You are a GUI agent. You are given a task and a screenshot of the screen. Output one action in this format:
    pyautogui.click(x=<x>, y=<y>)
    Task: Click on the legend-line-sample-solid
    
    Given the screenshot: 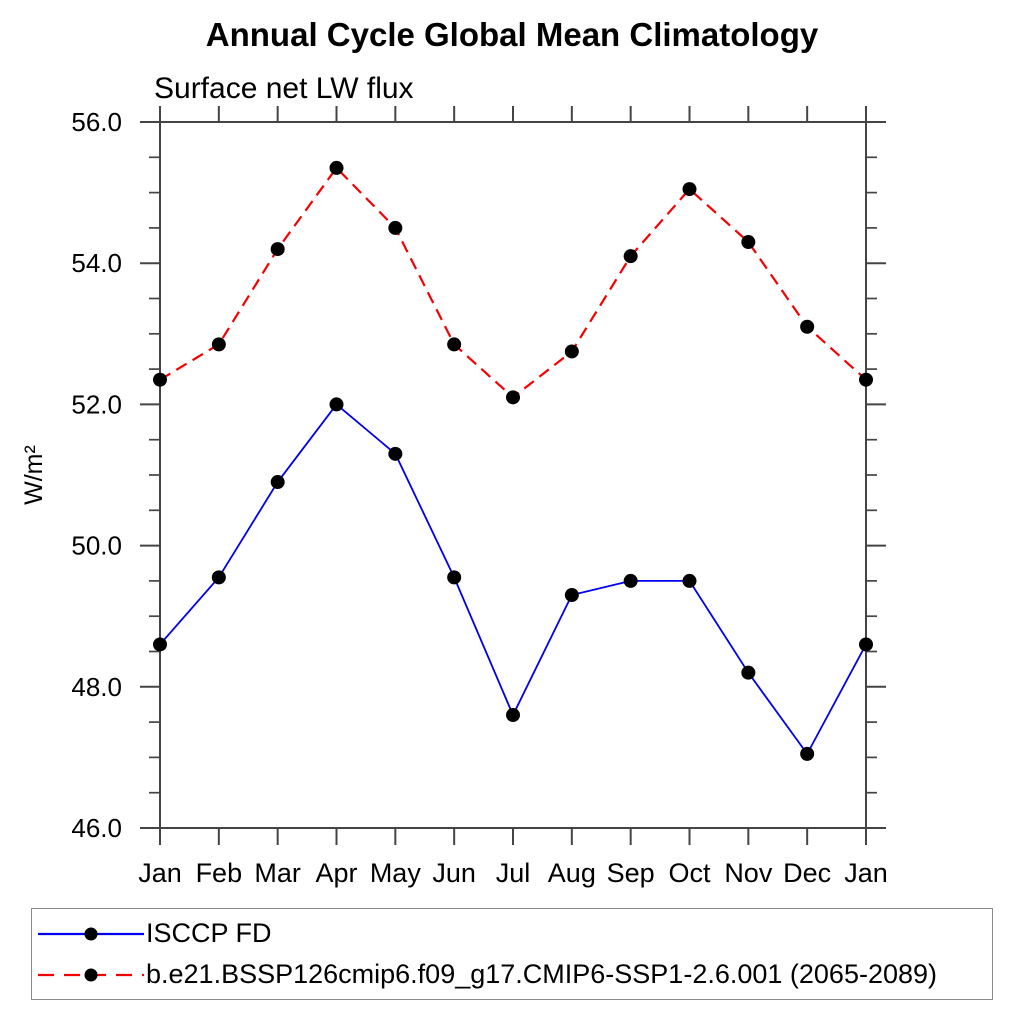 What is the action you would take?
    pyautogui.click(x=91, y=933)
    